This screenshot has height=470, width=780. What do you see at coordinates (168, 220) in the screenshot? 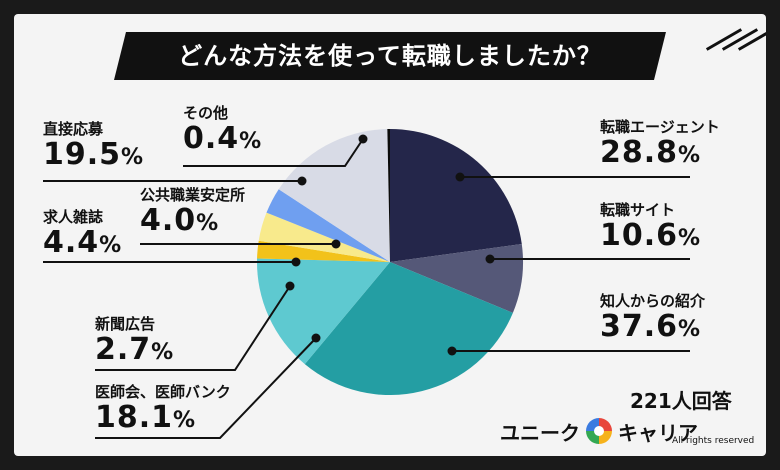
I see `label-hellowork-value: 4.0` at bounding box center [168, 220].